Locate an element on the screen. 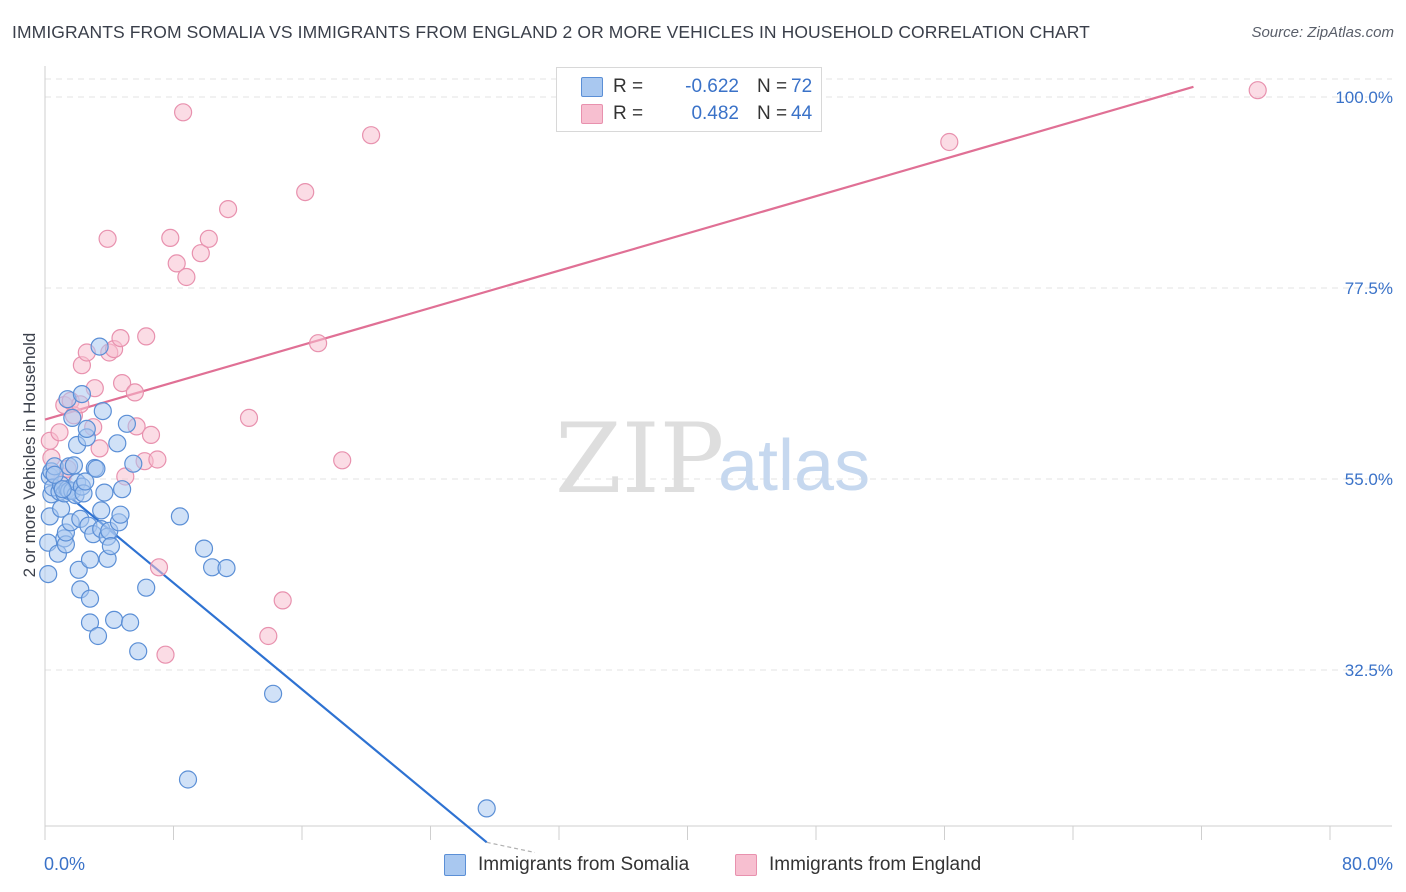 This screenshot has width=1406, height=892. watermark-zip: ZIP is located at coordinates (639, 459).